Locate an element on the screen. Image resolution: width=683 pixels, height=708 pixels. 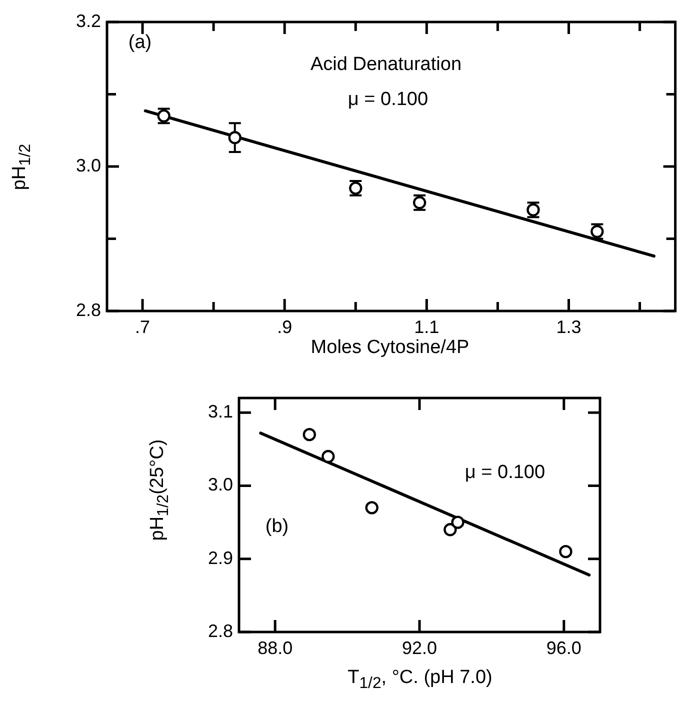
y-tick-label: 3.2 is located at coordinates (88, 20).